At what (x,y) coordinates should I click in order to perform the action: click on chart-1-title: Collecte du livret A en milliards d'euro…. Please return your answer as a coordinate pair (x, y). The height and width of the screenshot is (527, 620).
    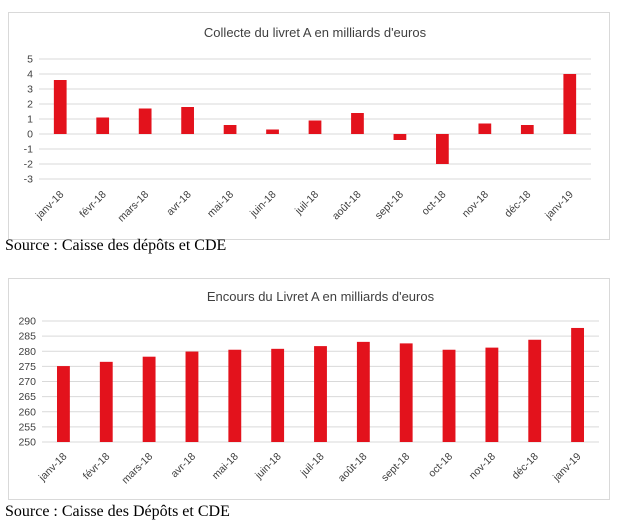
    Looking at the image, I should click on (315, 32).